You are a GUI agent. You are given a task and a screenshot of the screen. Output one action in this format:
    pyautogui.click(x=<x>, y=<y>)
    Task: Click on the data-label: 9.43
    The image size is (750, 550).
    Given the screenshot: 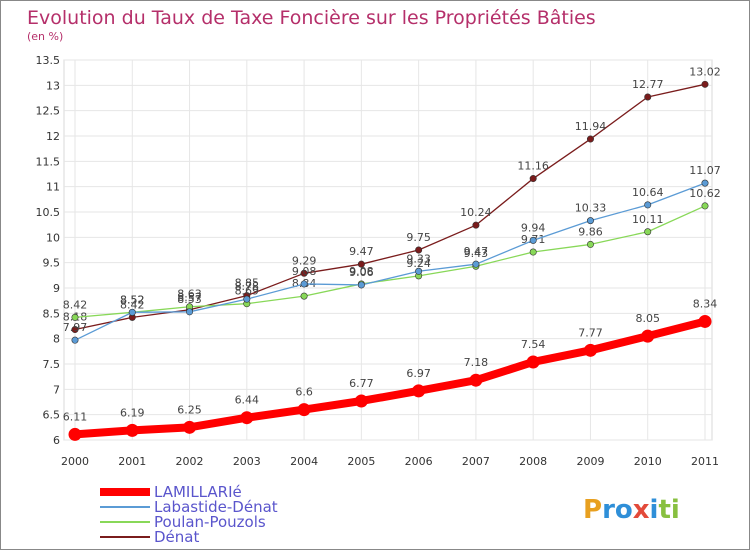 What is the action you would take?
    pyautogui.click(x=476, y=253)
    